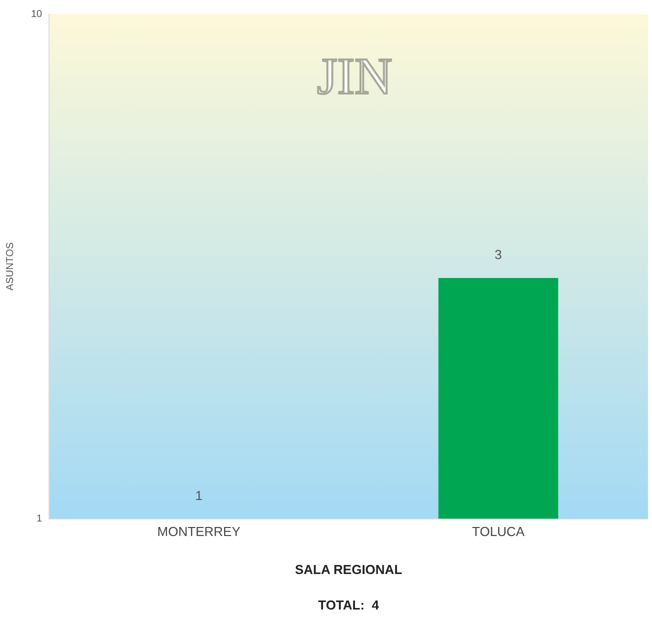 The width and height of the screenshot is (652, 618). What do you see at coordinates (198, 495) in the screenshot?
I see `data-label: 1` at bounding box center [198, 495].